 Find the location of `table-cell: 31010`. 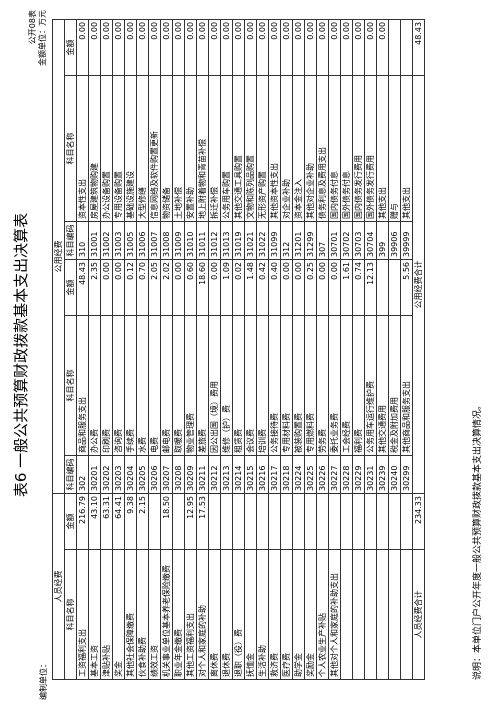

table-cell: 31010 is located at coordinates (190, 240).